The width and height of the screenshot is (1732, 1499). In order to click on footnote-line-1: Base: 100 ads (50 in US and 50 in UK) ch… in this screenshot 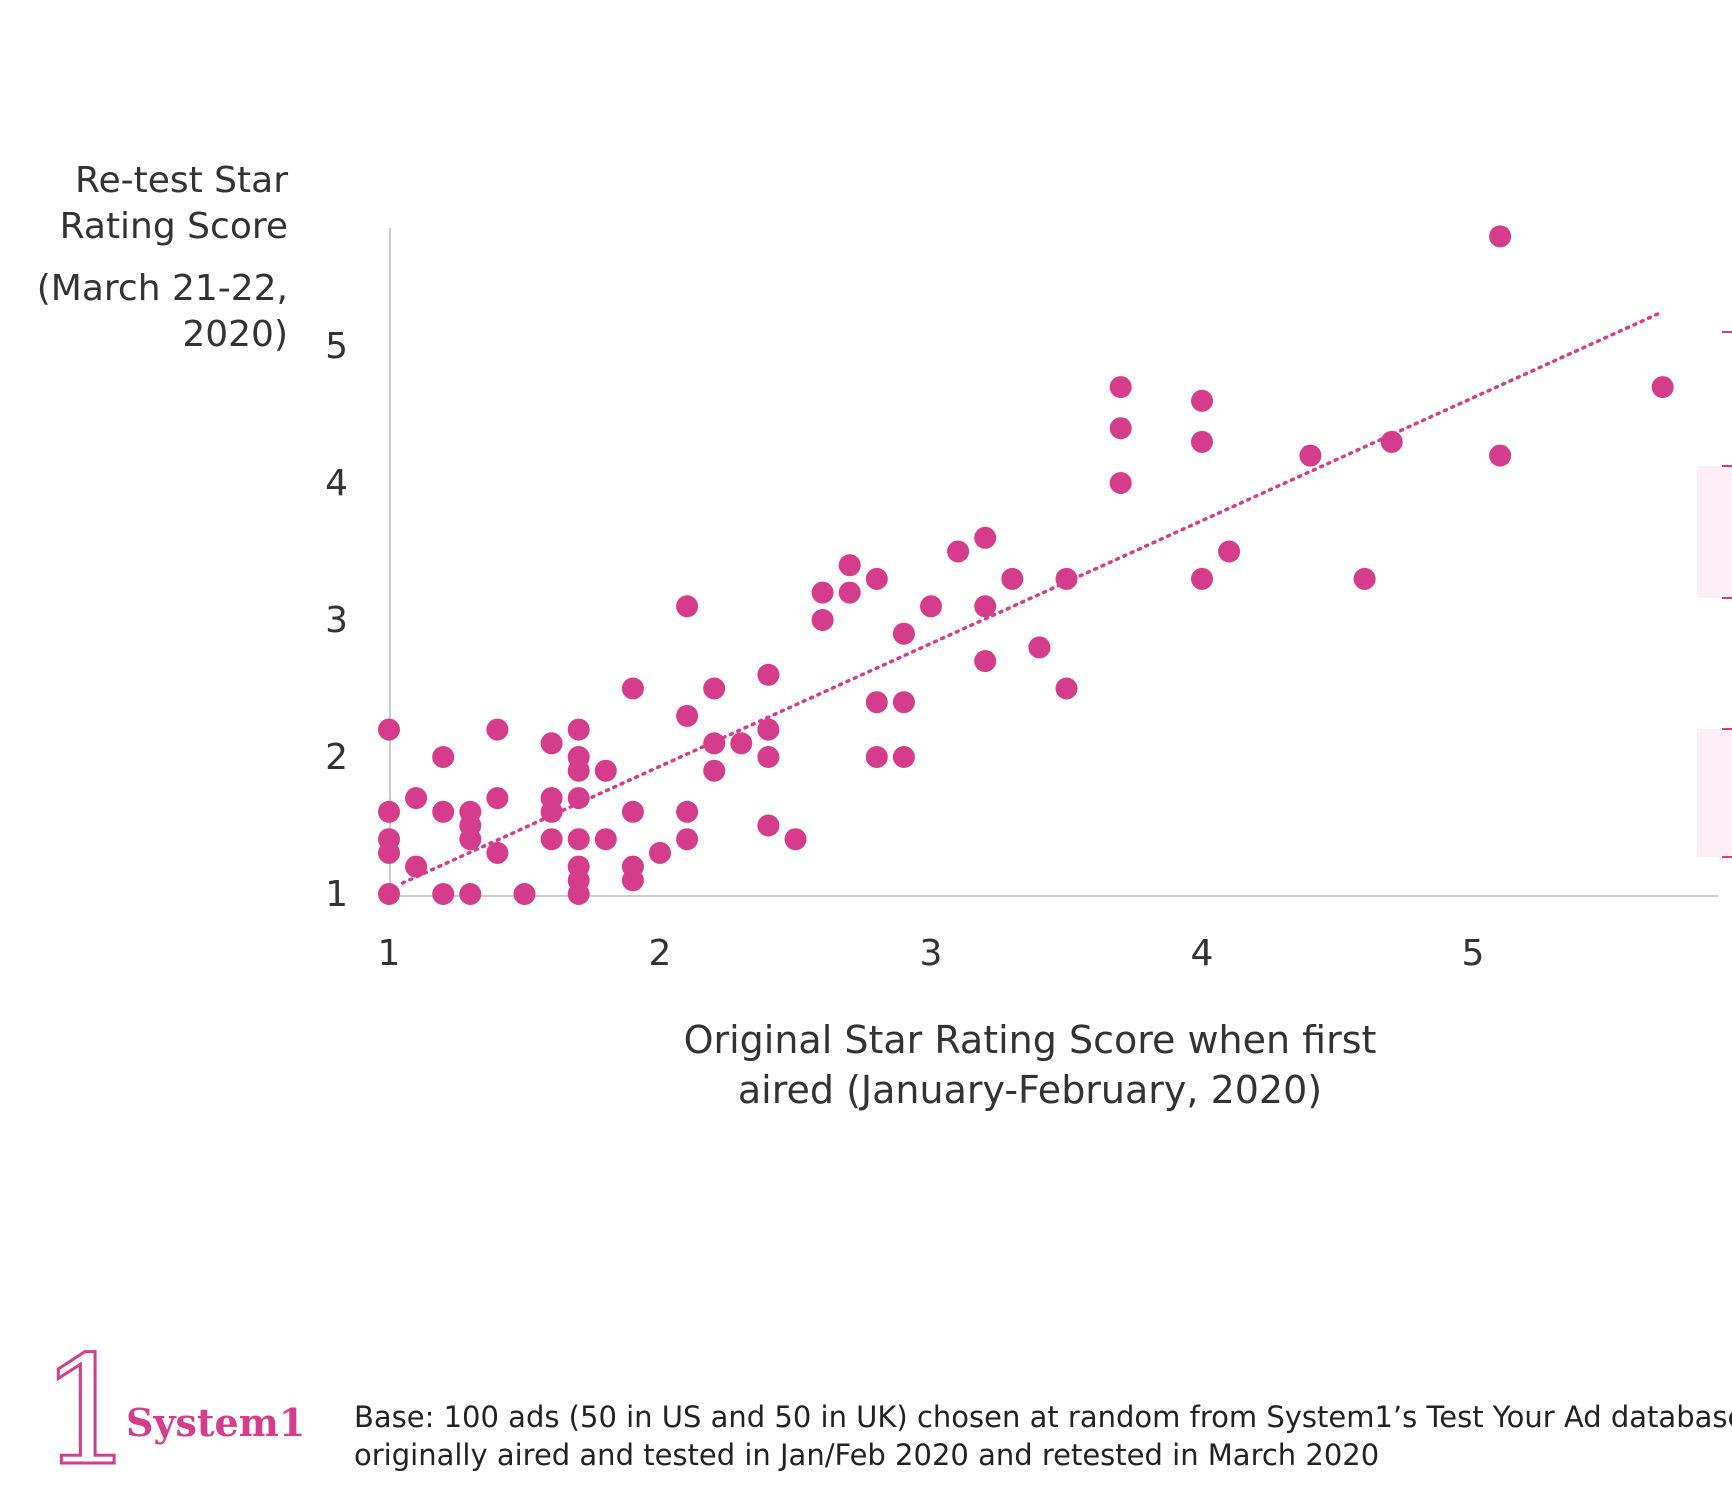, I will do `click(1043, 1417)`.